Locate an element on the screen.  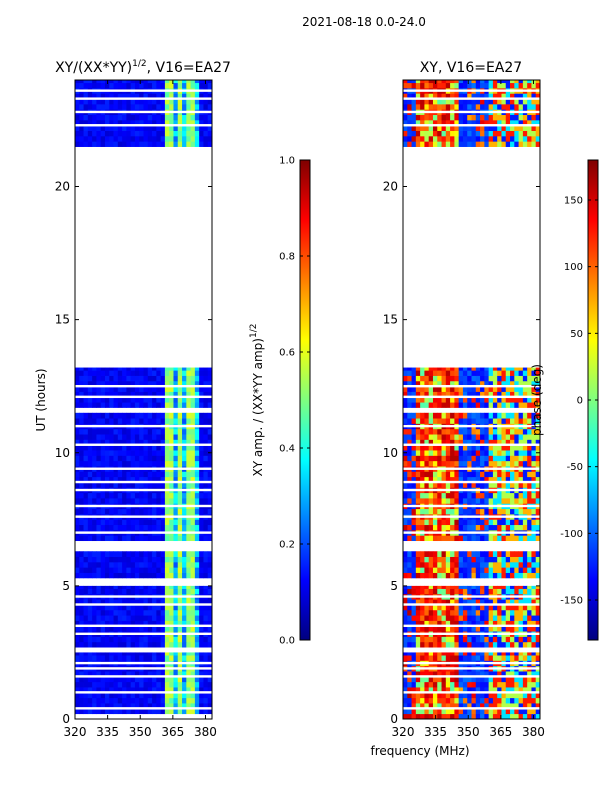
y-tick-label: 10 is located at coordinates (62, 453).